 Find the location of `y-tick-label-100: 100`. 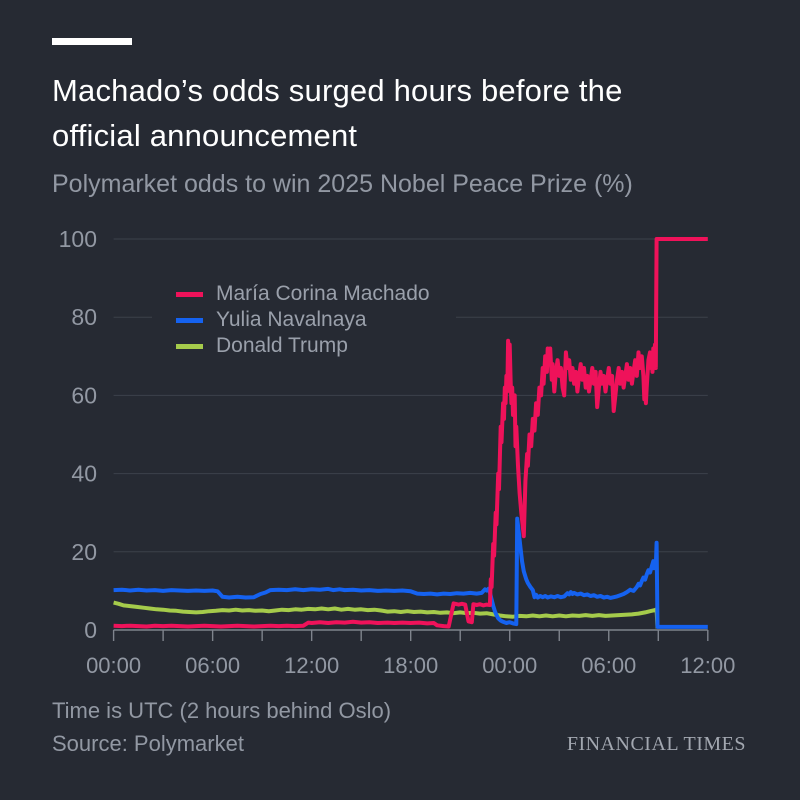

y-tick-label-100: 100 is located at coordinates (78, 239).